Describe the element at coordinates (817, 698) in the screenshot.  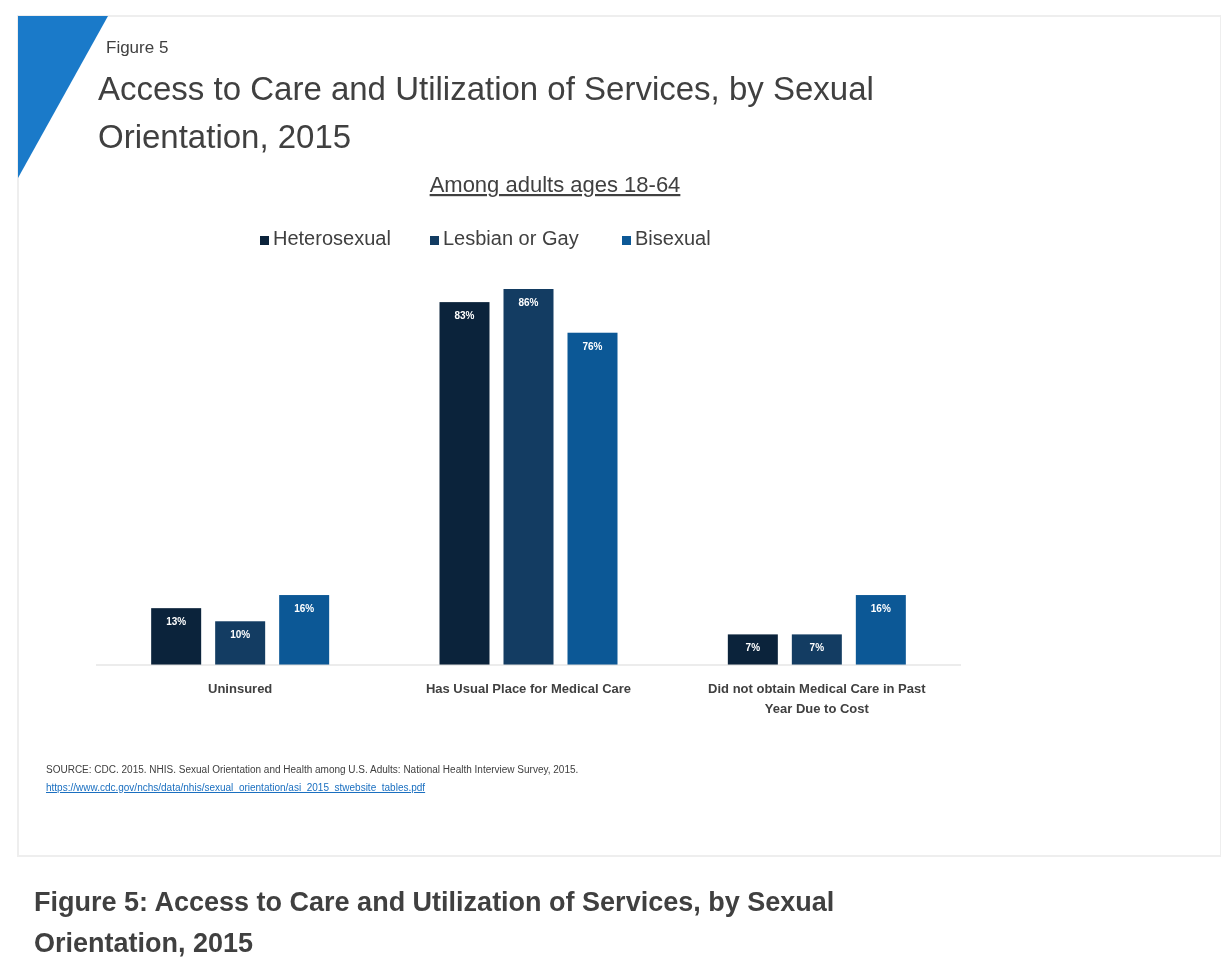
I see `x-tick-label: Did not obtain Medical Care in Past Year Due to Cost` at that location.